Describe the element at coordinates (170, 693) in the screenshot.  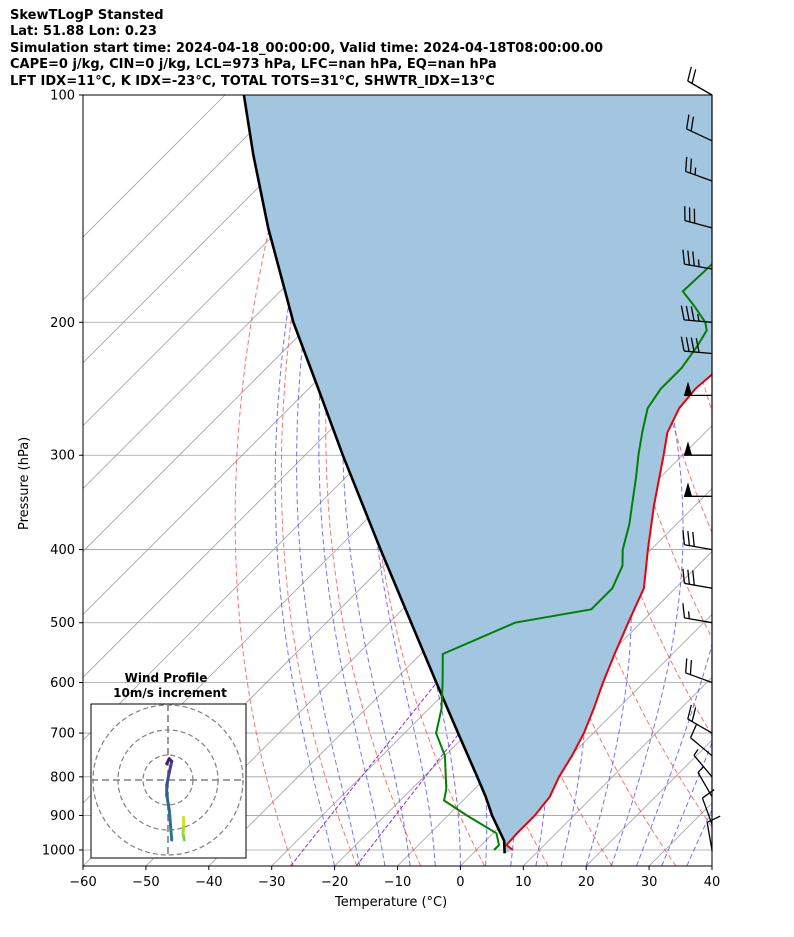
I see `hodograph-subtitle: 10m/s increment` at that location.